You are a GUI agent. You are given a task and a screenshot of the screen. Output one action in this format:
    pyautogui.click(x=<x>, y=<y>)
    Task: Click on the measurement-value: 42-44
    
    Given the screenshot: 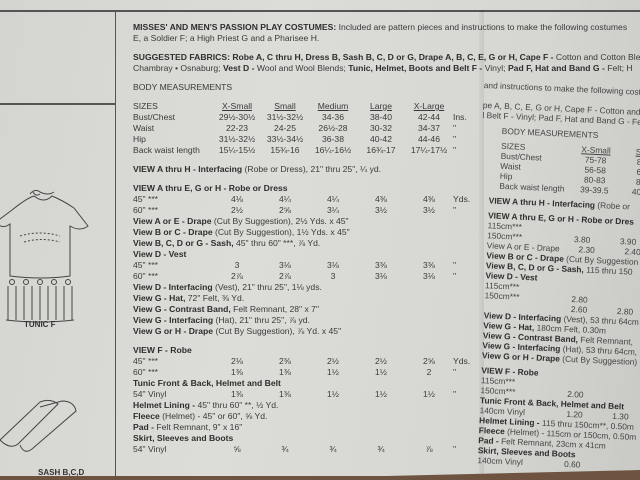 What is the action you would take?
    pyautogui.click(x=429, y=117)
    